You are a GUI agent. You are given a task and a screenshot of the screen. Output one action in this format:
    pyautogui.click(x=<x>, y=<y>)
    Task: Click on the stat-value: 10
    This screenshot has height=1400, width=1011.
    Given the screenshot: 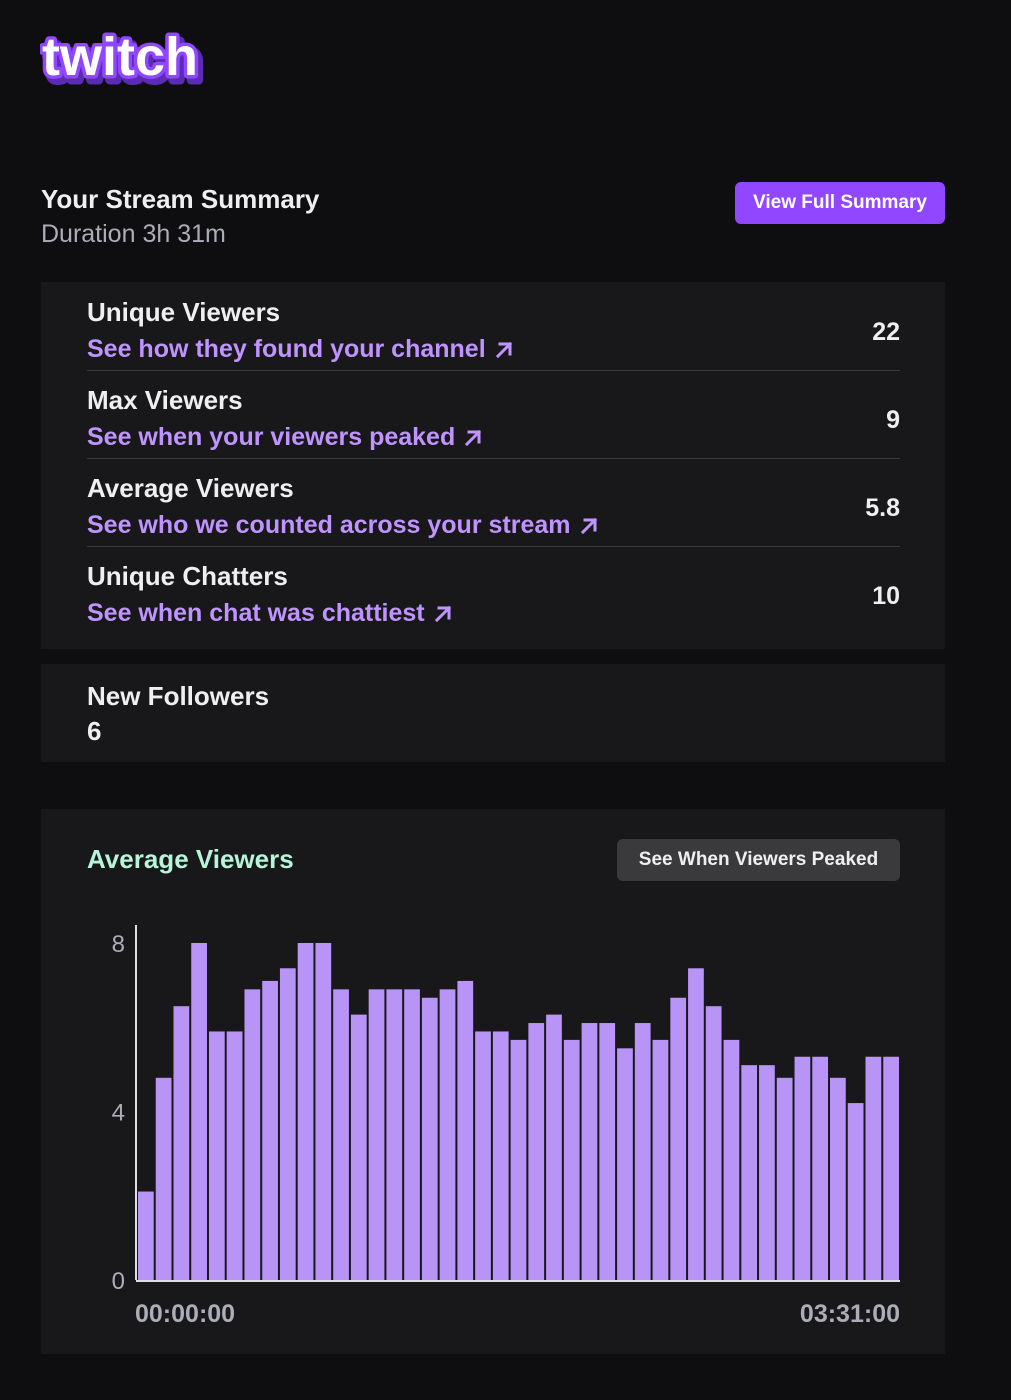 What is the action you would take?
    pyautogui.click(x=886, y=596)
    